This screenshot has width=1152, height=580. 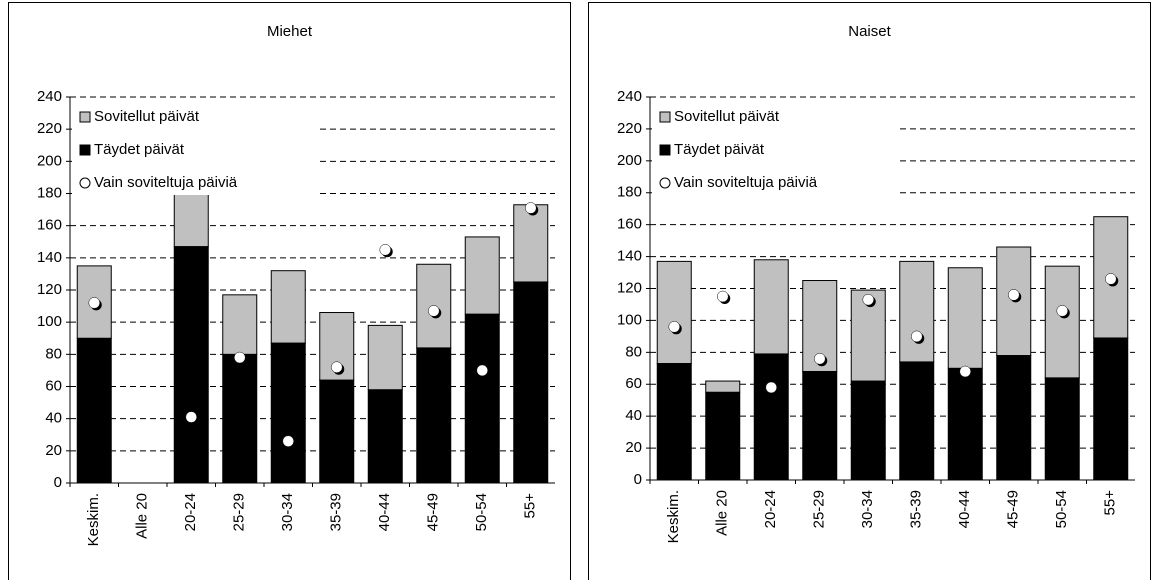 What do you see at coordinates (290, 31) in the screenshot?
I see `chart-title: Miehet` at bounding box center [290, 31].